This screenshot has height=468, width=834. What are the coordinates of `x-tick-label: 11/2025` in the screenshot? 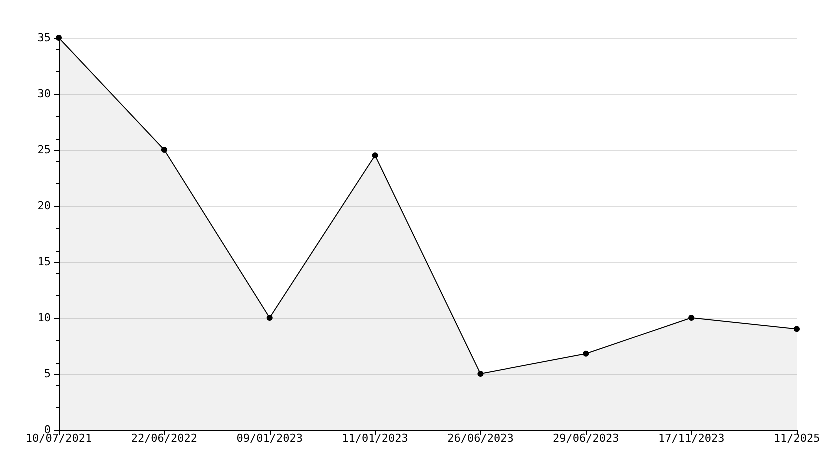 It's located at (797, 438).